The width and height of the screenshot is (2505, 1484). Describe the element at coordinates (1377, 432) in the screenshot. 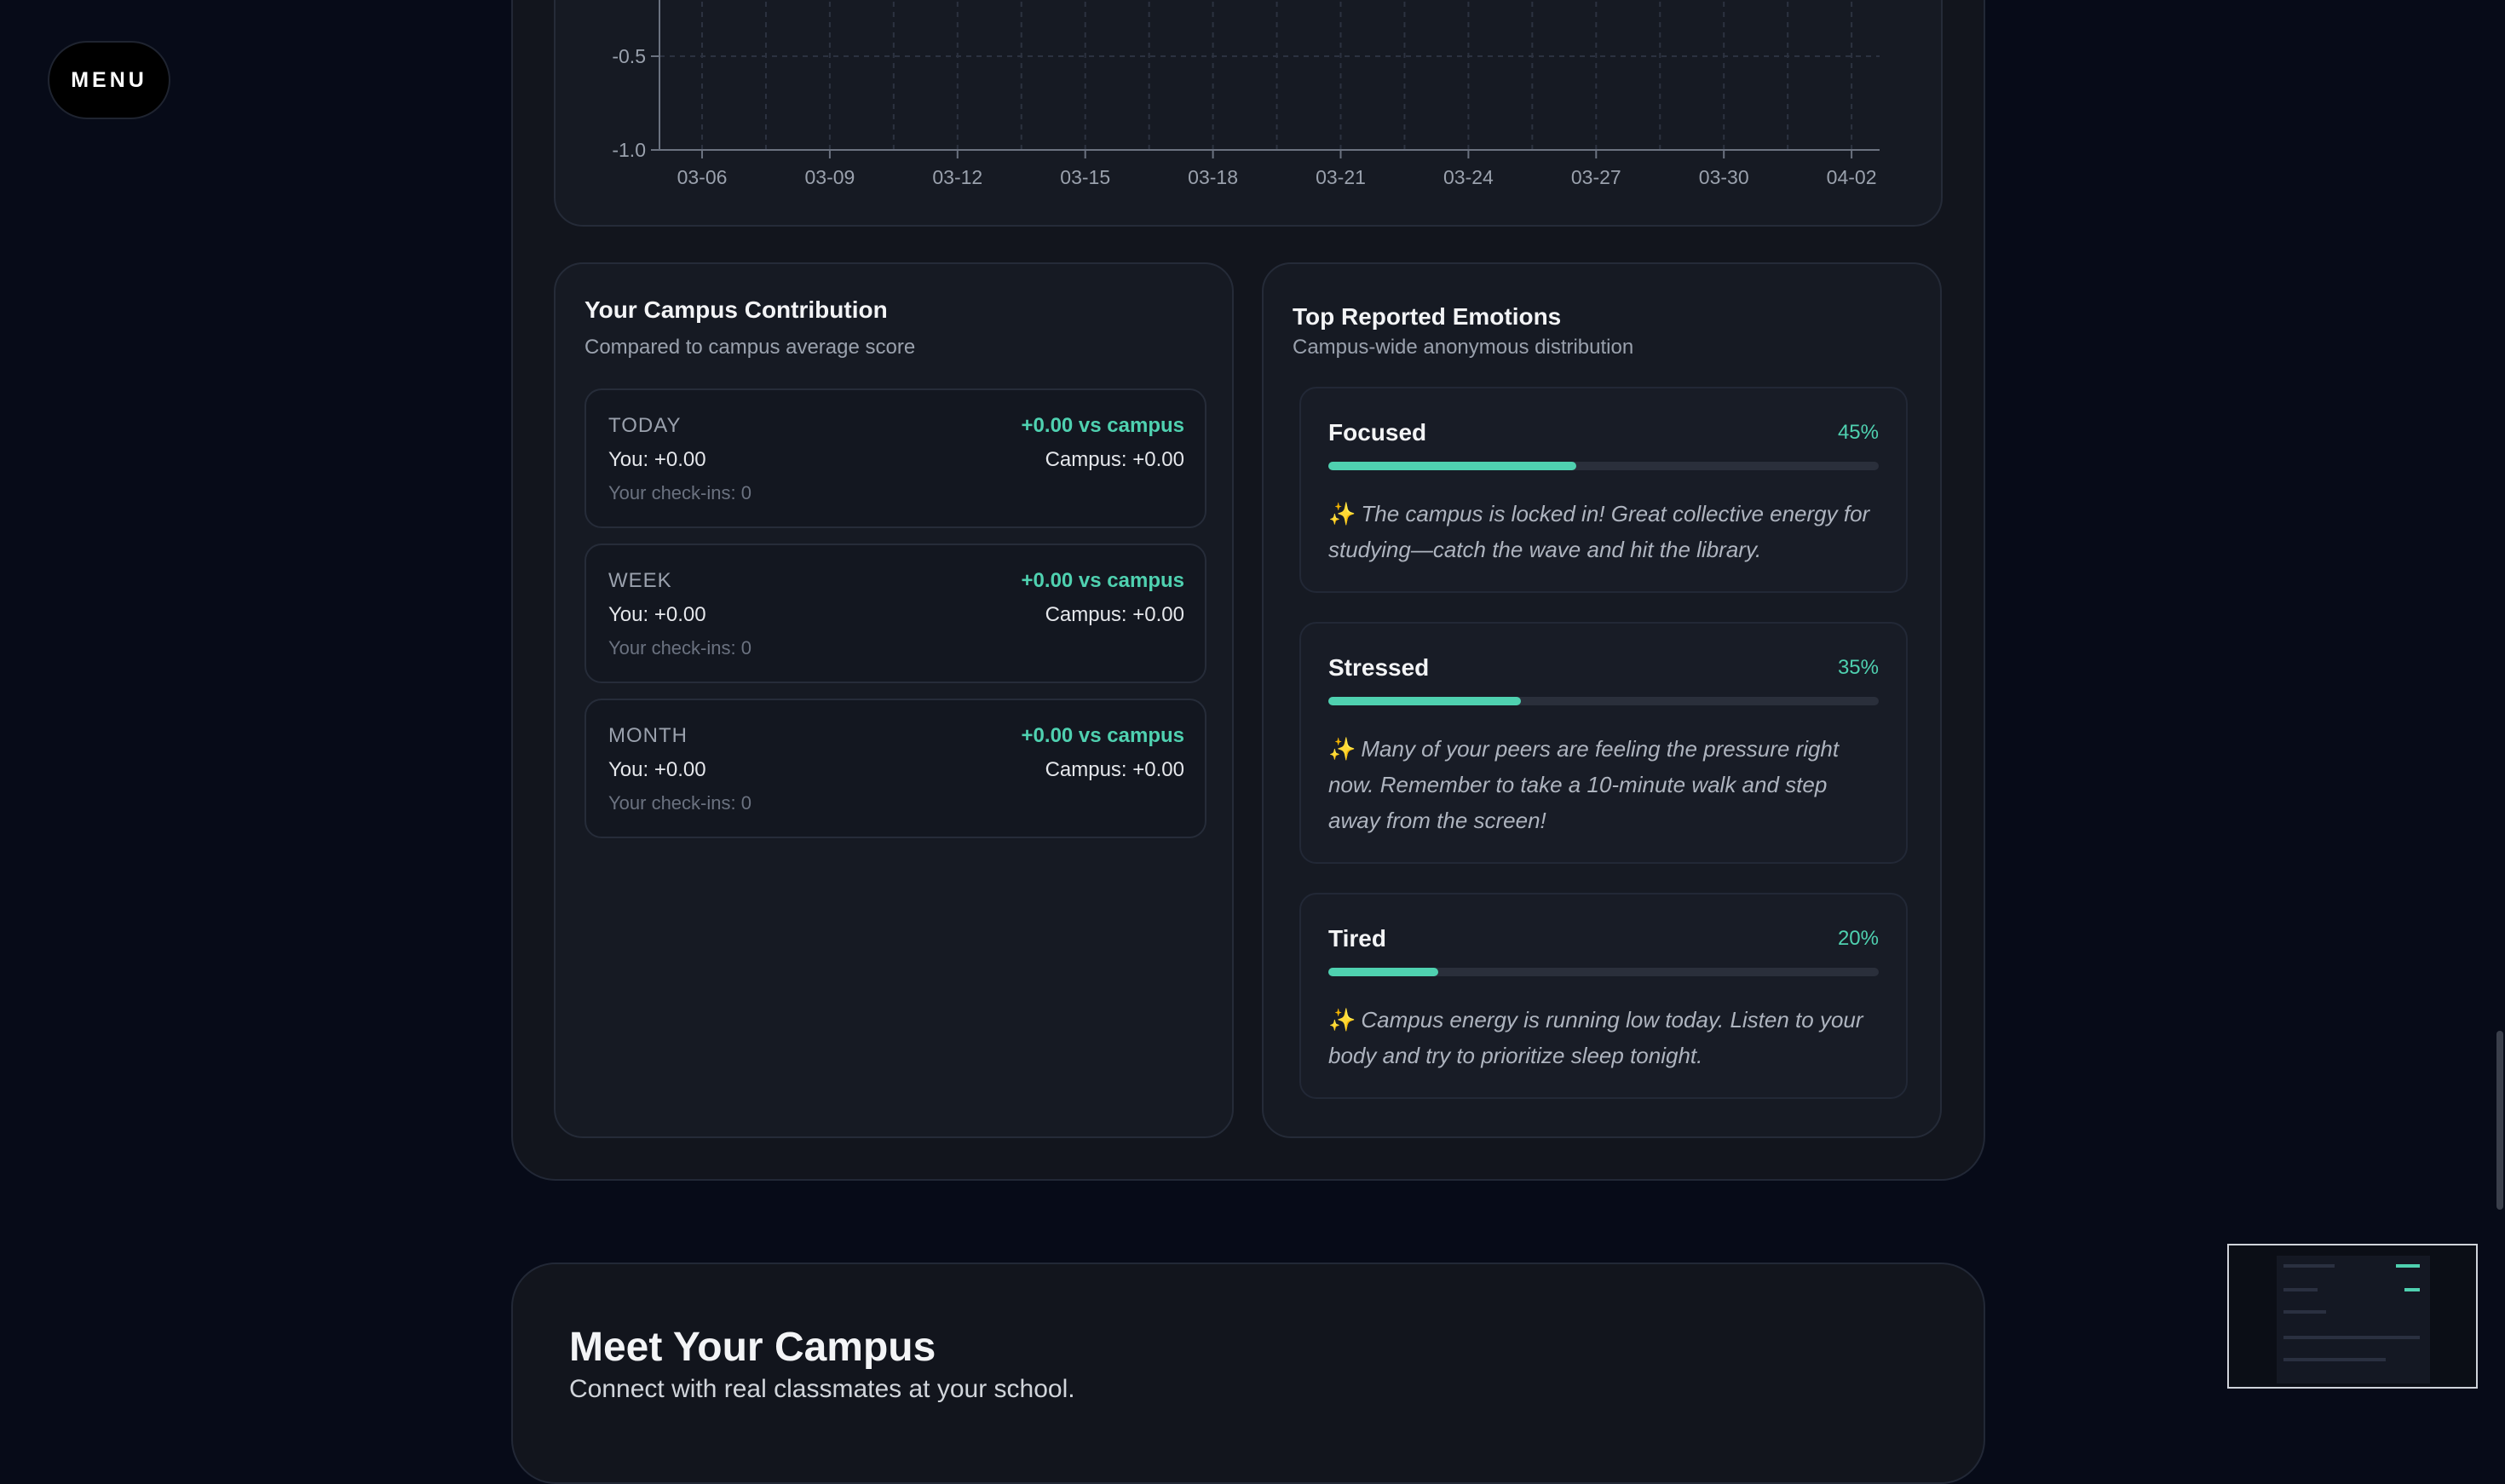

I see `emotion-name: Focused` at that location.